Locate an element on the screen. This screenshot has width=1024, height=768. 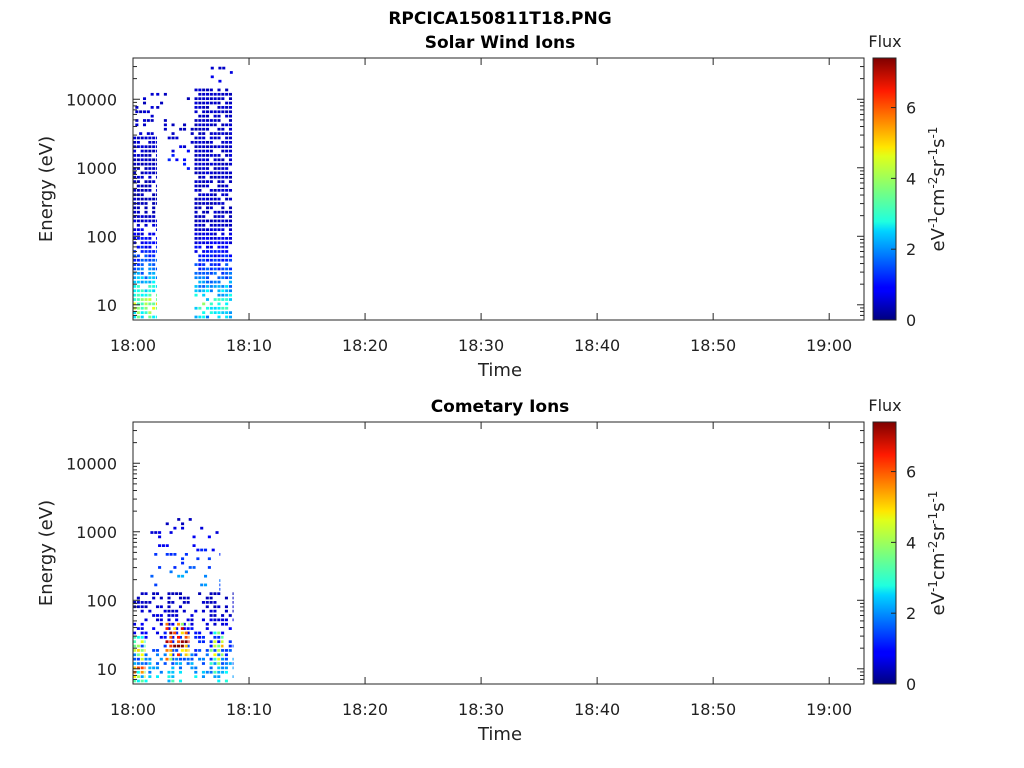
x-tick-label: 18:00 is located at coordinates (133, 709).